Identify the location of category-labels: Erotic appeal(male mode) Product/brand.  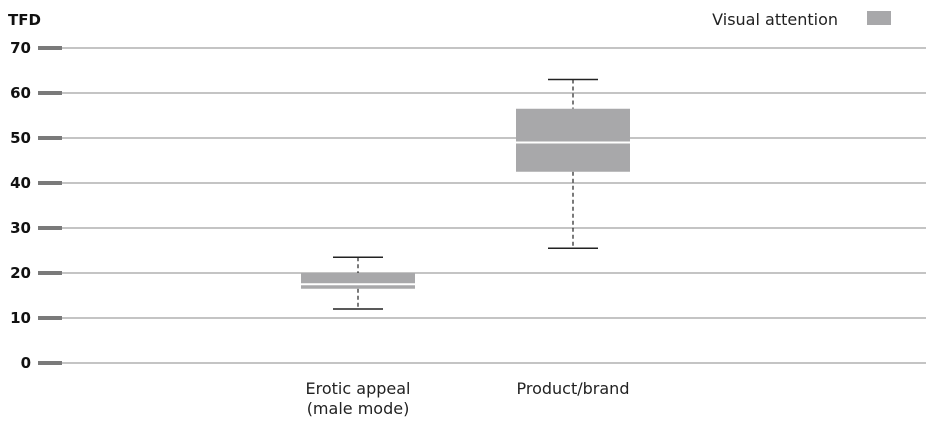
(468, 398).